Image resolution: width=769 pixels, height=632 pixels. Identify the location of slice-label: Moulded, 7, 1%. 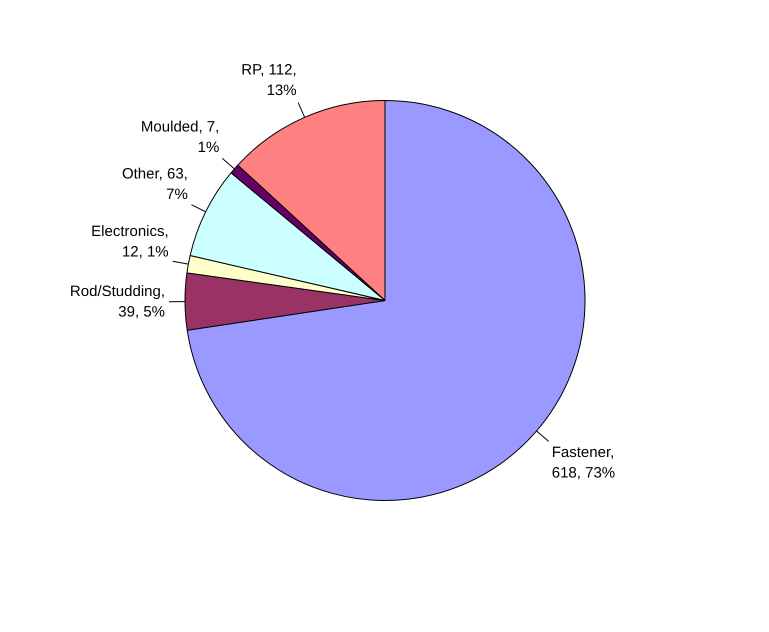
(180, 137).